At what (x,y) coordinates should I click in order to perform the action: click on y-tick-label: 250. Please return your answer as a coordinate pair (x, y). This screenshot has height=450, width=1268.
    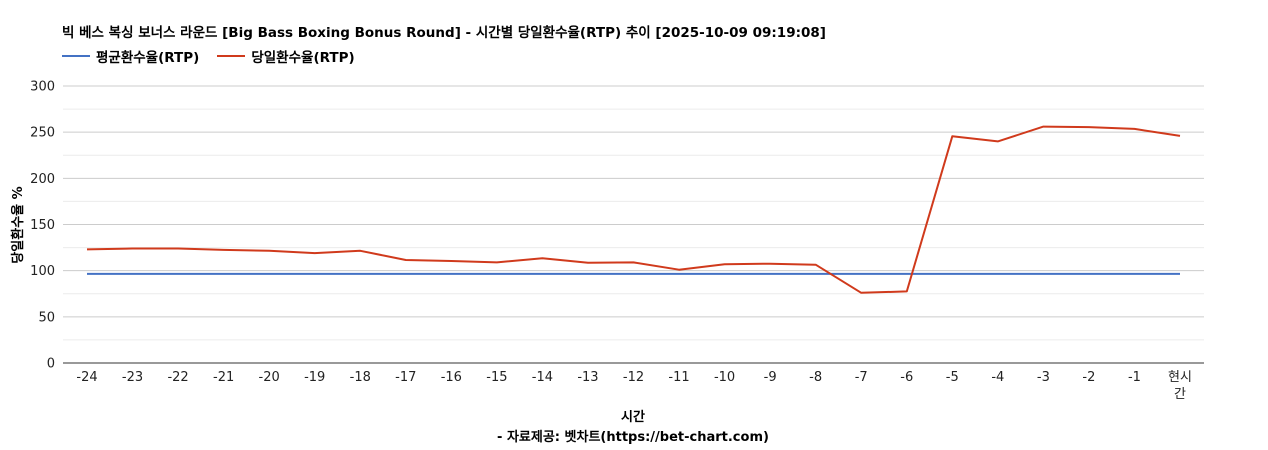
    Looking at the image, I should click on (42, 133).